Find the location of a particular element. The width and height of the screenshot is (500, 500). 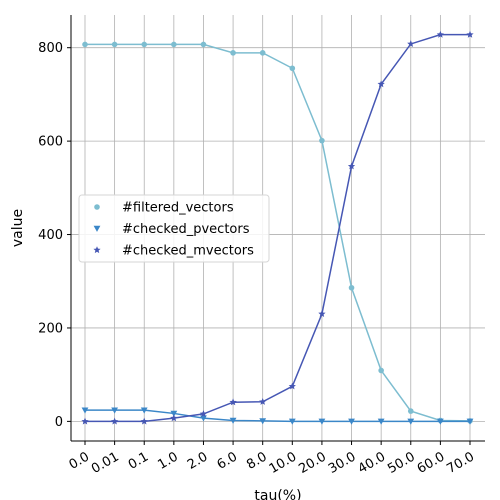

x-tick-label: 0.1 is located at coordinates (138, 460).